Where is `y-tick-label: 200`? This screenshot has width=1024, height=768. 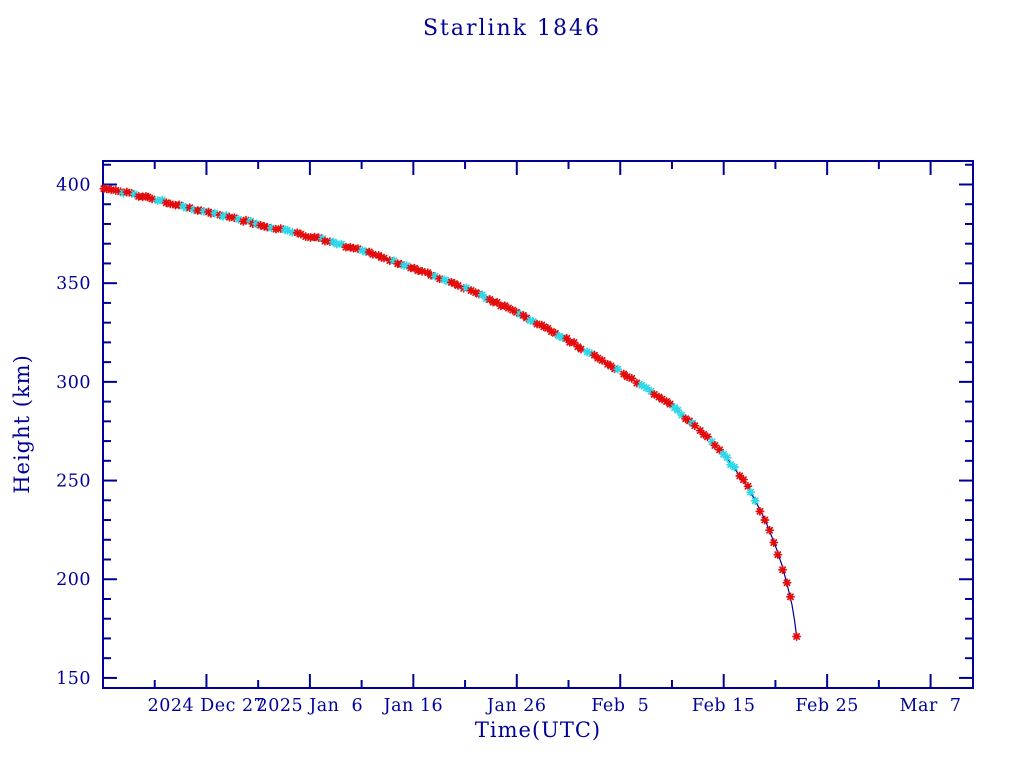
y-tick-label: 200 is located at coordinates (73, 580).